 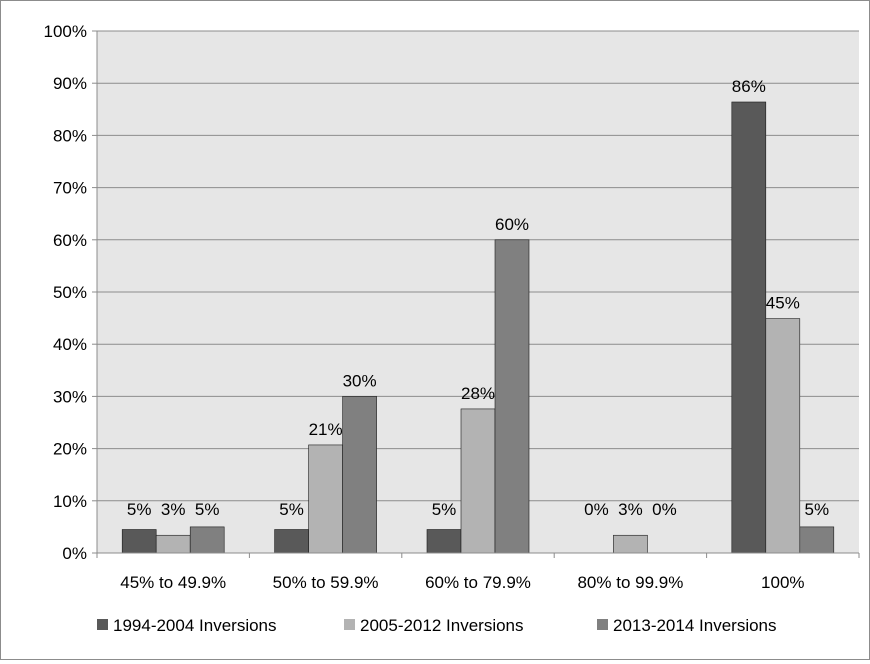 What do you see at coordinates (70, 501) in the screenshot?
I see `y-tick-label: 10%` at bounding box center [70, 501].